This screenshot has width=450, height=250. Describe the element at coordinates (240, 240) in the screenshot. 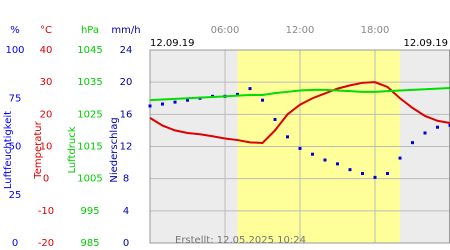

I see `footer: Erstellt: 12.05.2025 10:24` at that location.